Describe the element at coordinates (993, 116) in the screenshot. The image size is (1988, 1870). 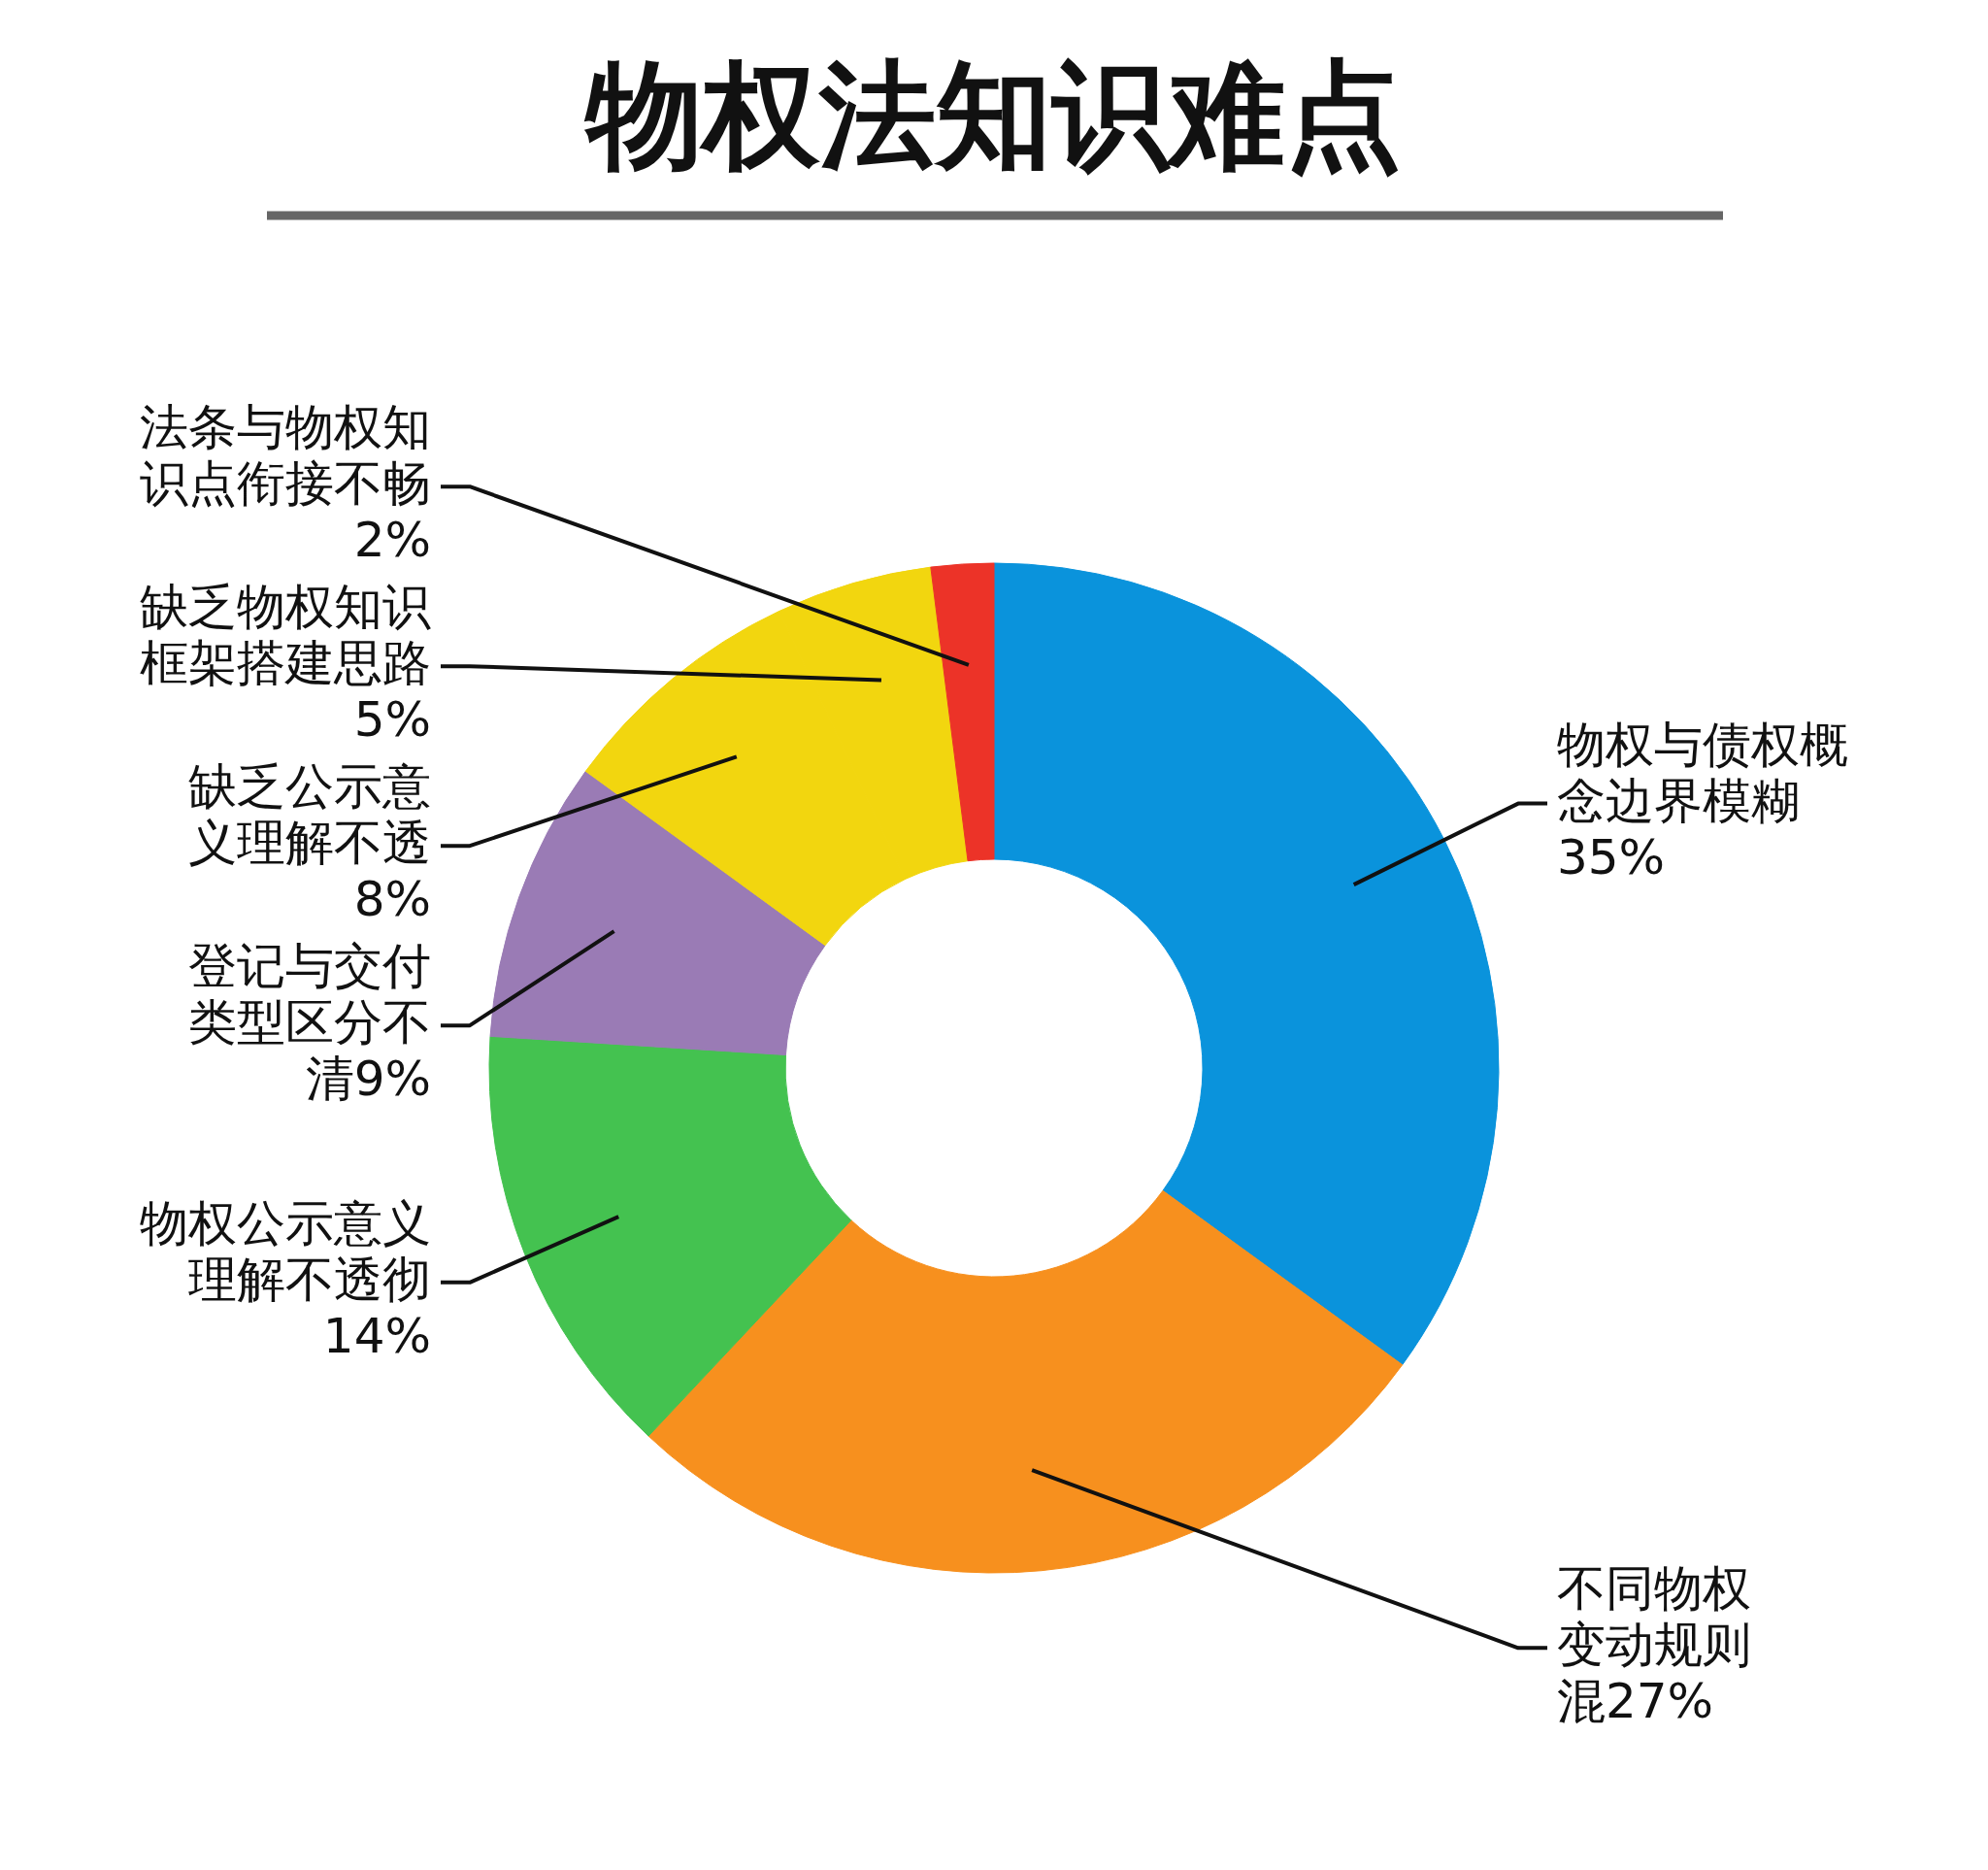
I see `chart-title: 物权法知识难点` at that location.